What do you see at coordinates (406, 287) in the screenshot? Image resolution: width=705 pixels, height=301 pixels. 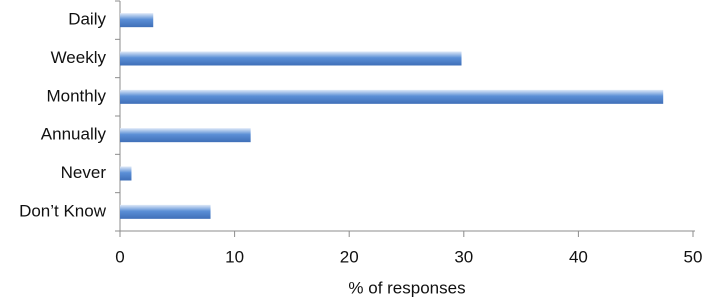 I see `x-axis-title: % of responses` at bounding box center [406, 287].